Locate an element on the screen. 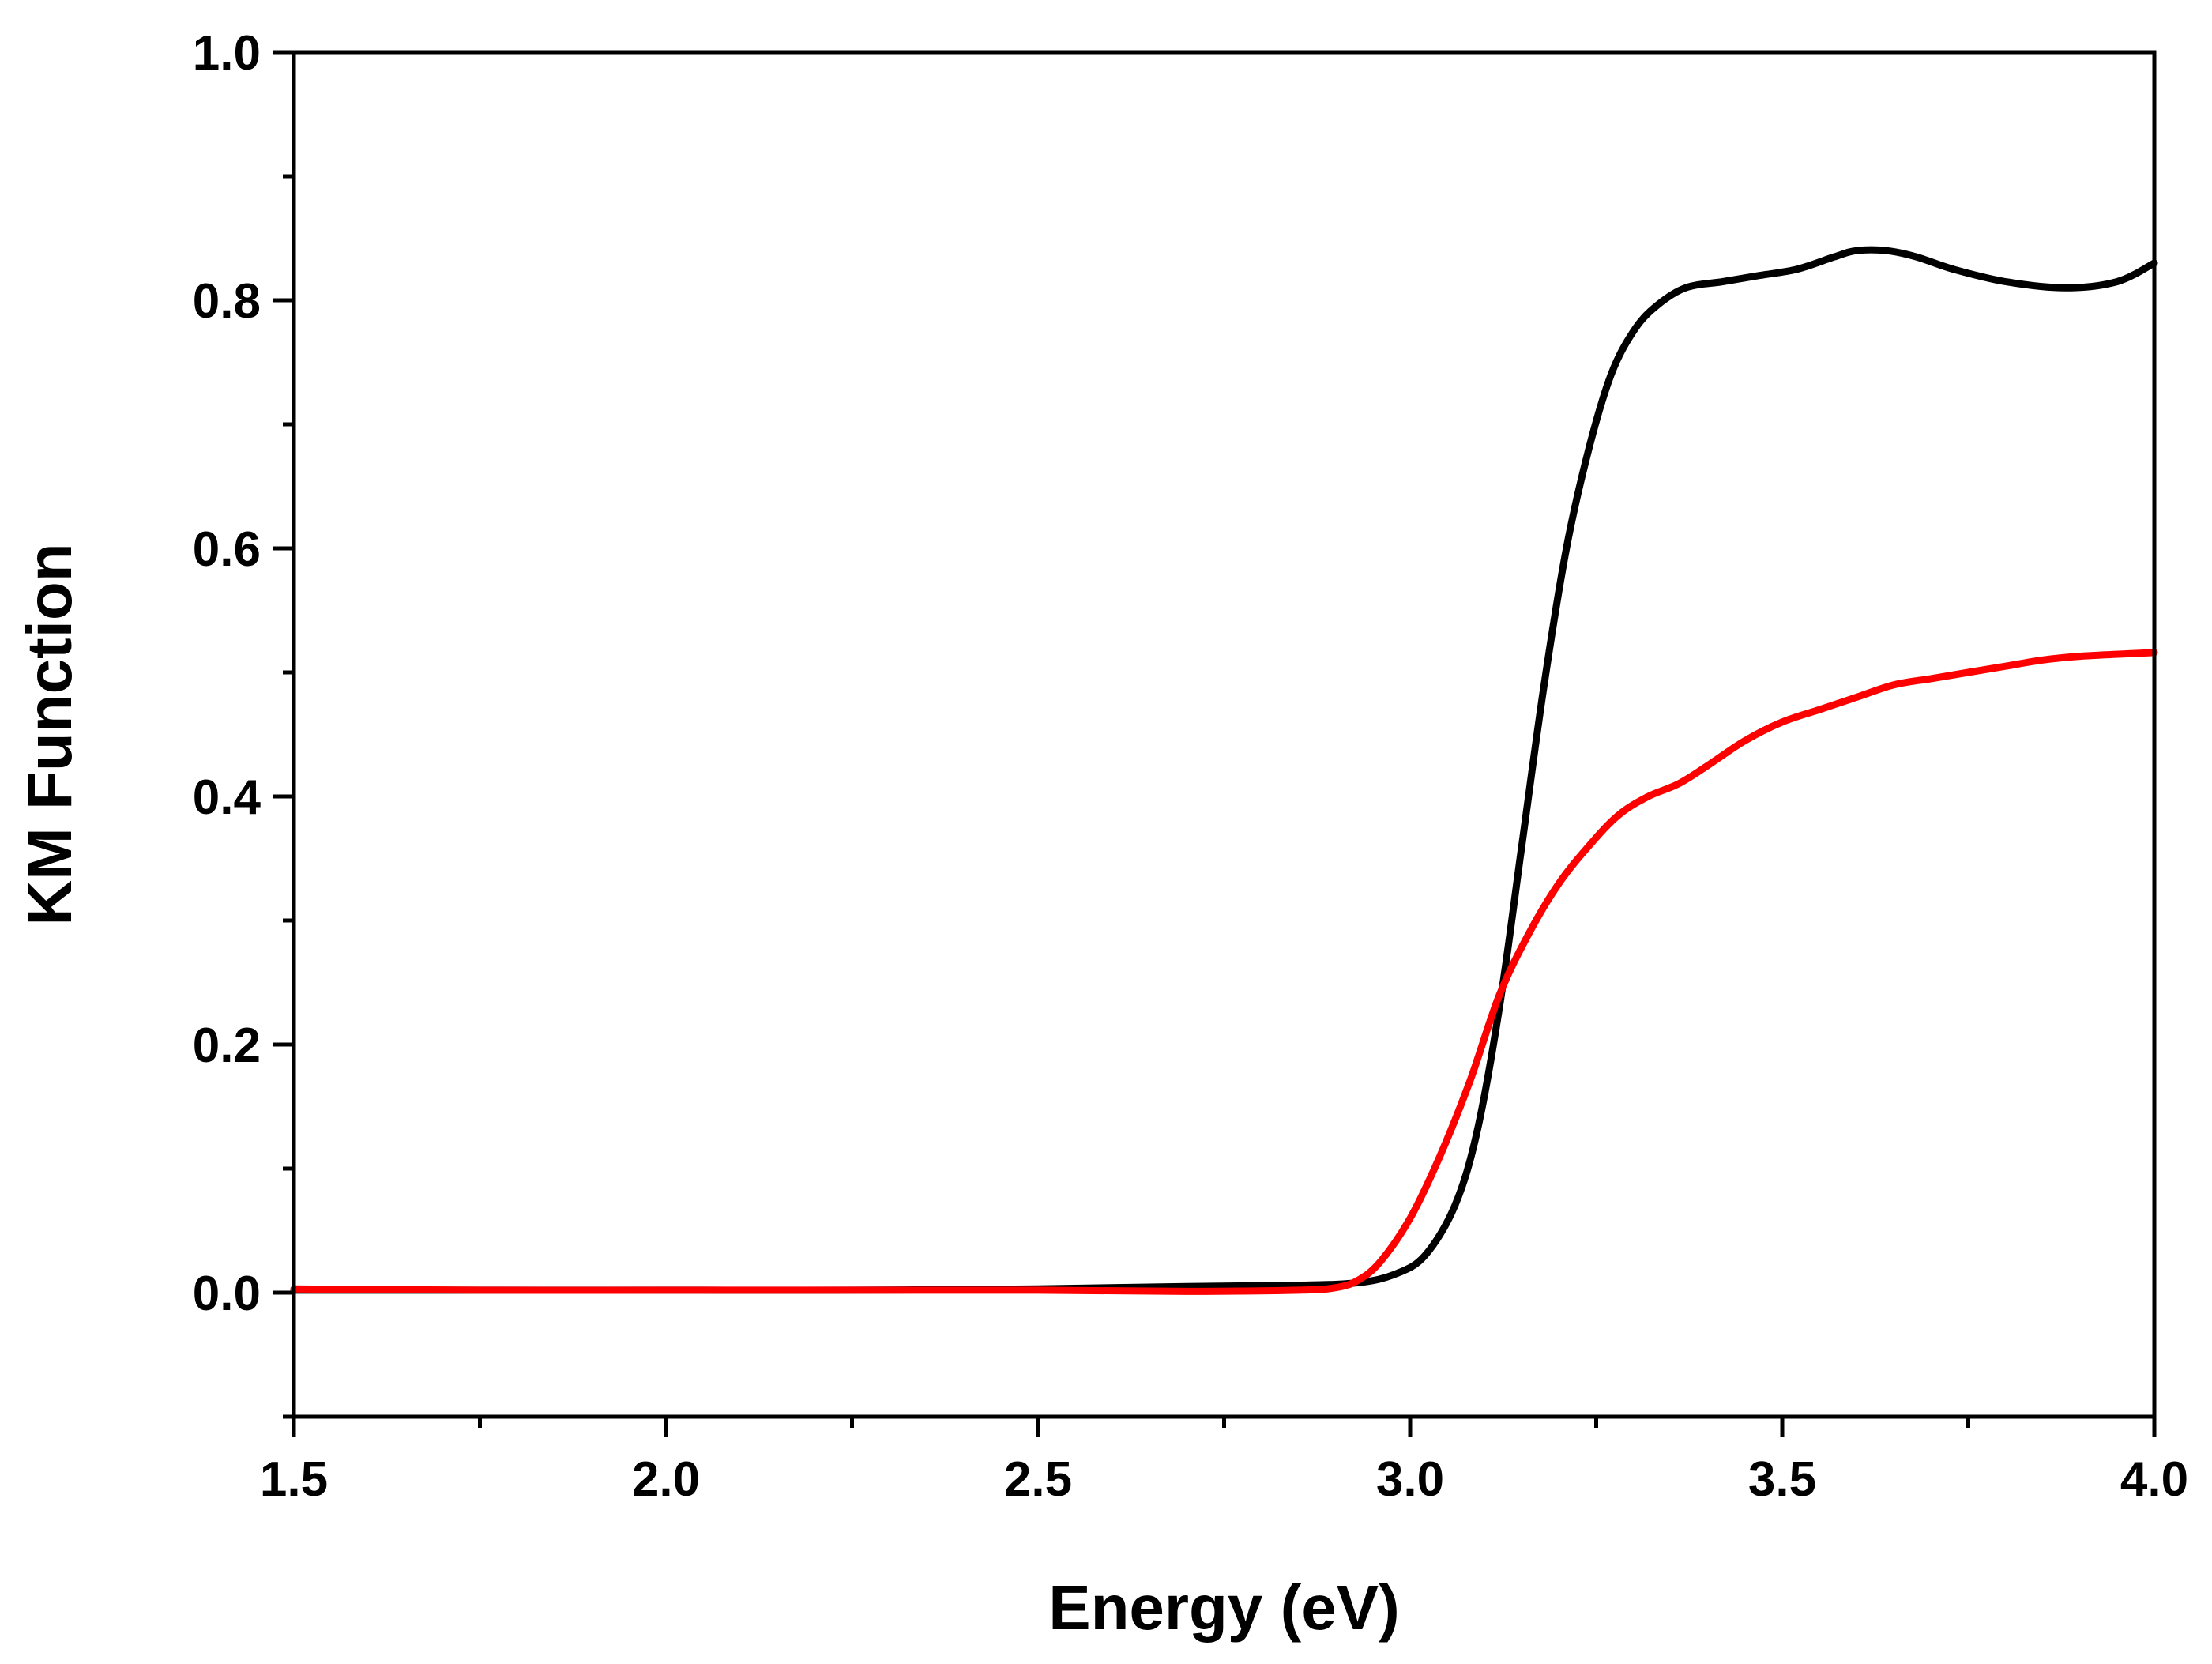 The height and width of the screenshot is (1664, 2212). y-tick-label: 0.2 is located at coordinates (227, 1045).